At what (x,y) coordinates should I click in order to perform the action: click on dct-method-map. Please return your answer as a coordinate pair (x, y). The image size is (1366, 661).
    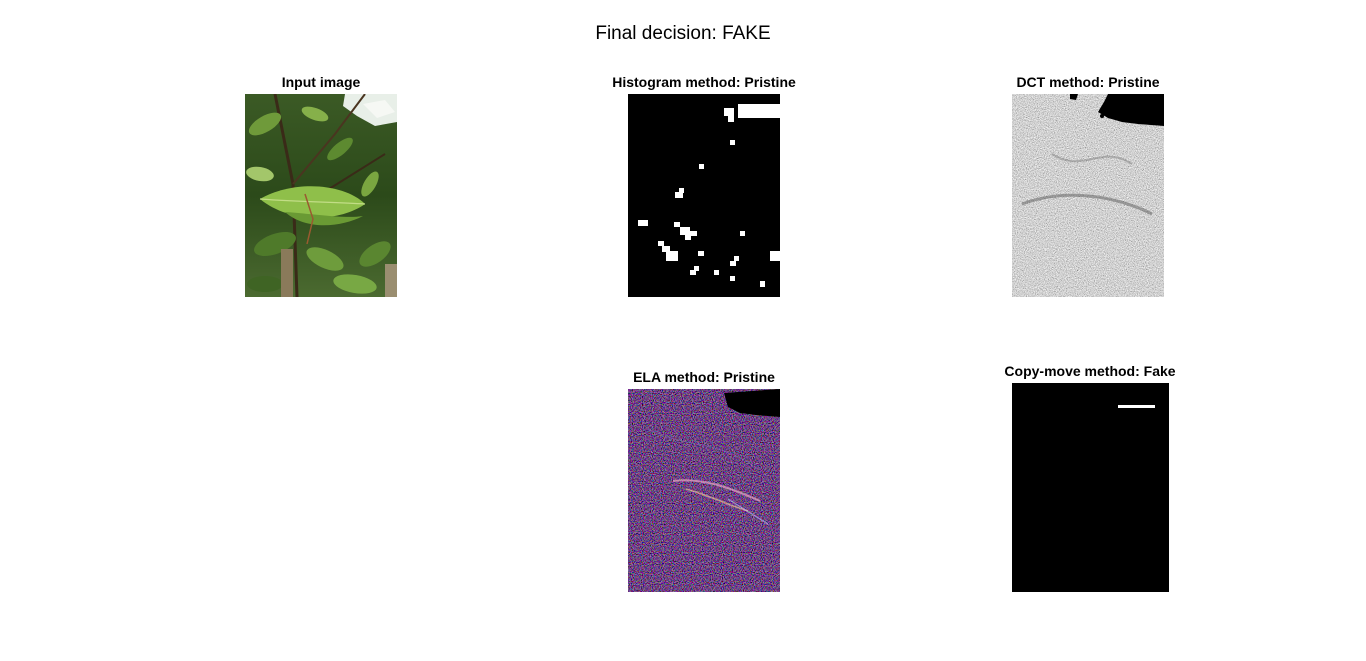
    Looking at the image, I should click on (1088, 195).